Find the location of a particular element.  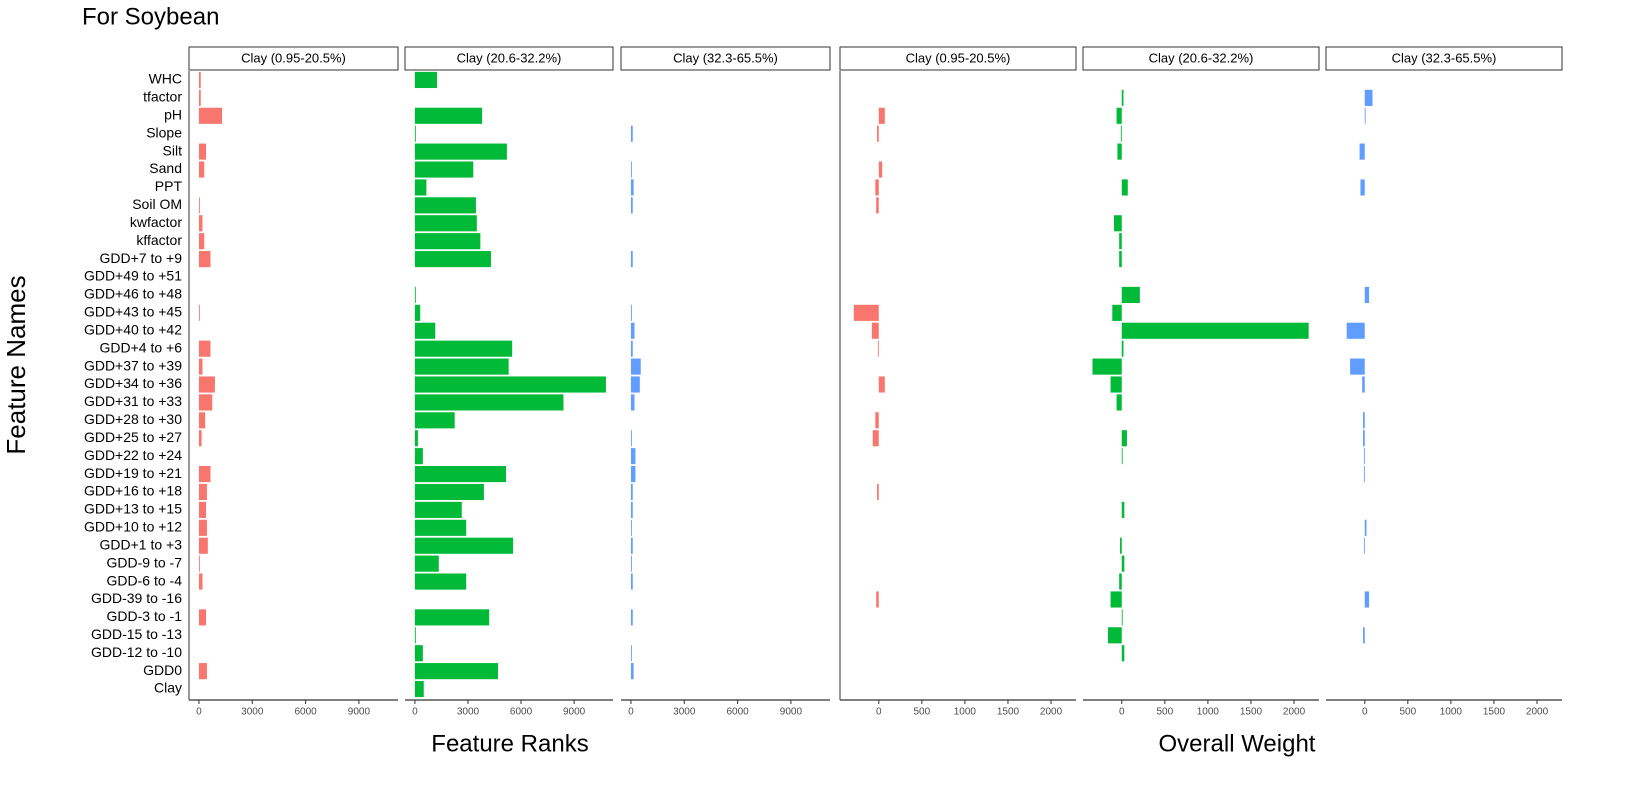

facet-title: Clay (0.95-20.5%) is located at coordinates (293, 57).